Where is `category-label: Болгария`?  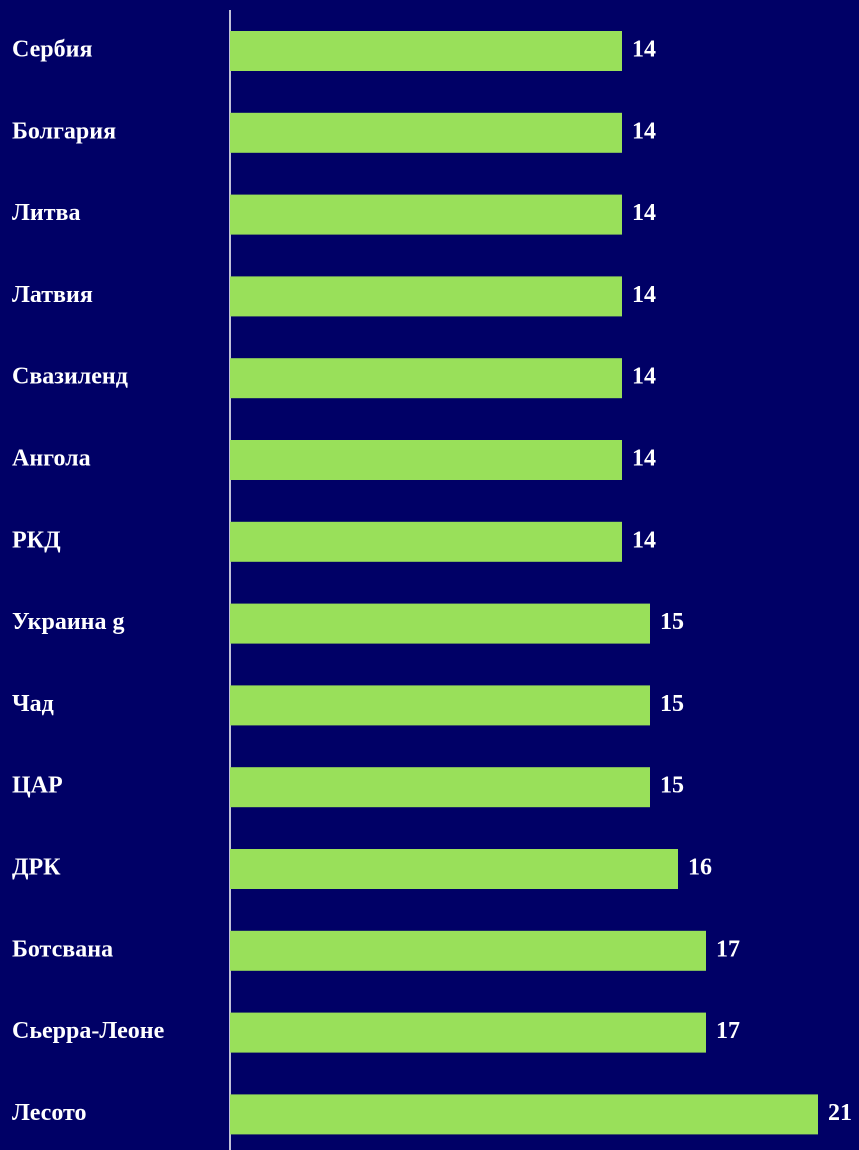 category-label: Болгария is located at coordinates (64, 131).